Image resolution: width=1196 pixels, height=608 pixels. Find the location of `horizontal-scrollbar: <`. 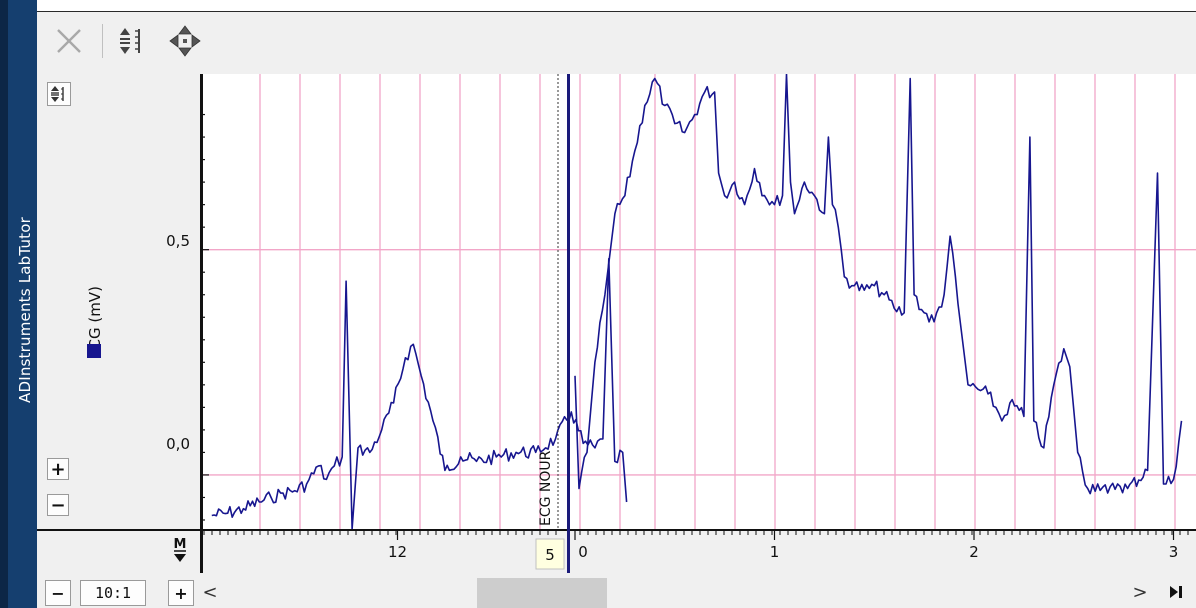

horizontal-scrollbar: < is located at coordinates (662, 592).